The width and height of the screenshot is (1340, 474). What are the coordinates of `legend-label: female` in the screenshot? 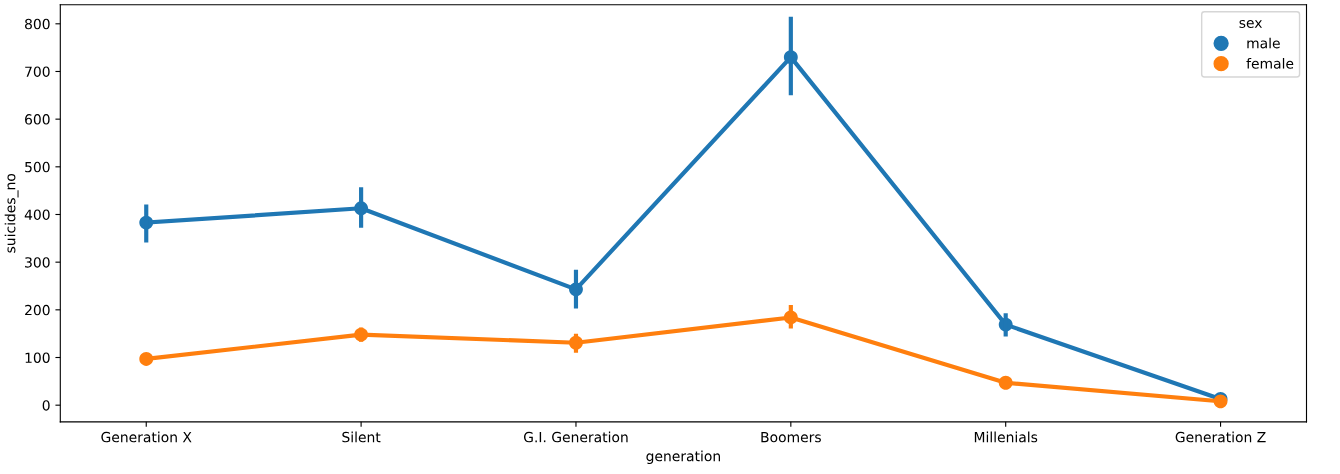 It's located at (1270, 63).